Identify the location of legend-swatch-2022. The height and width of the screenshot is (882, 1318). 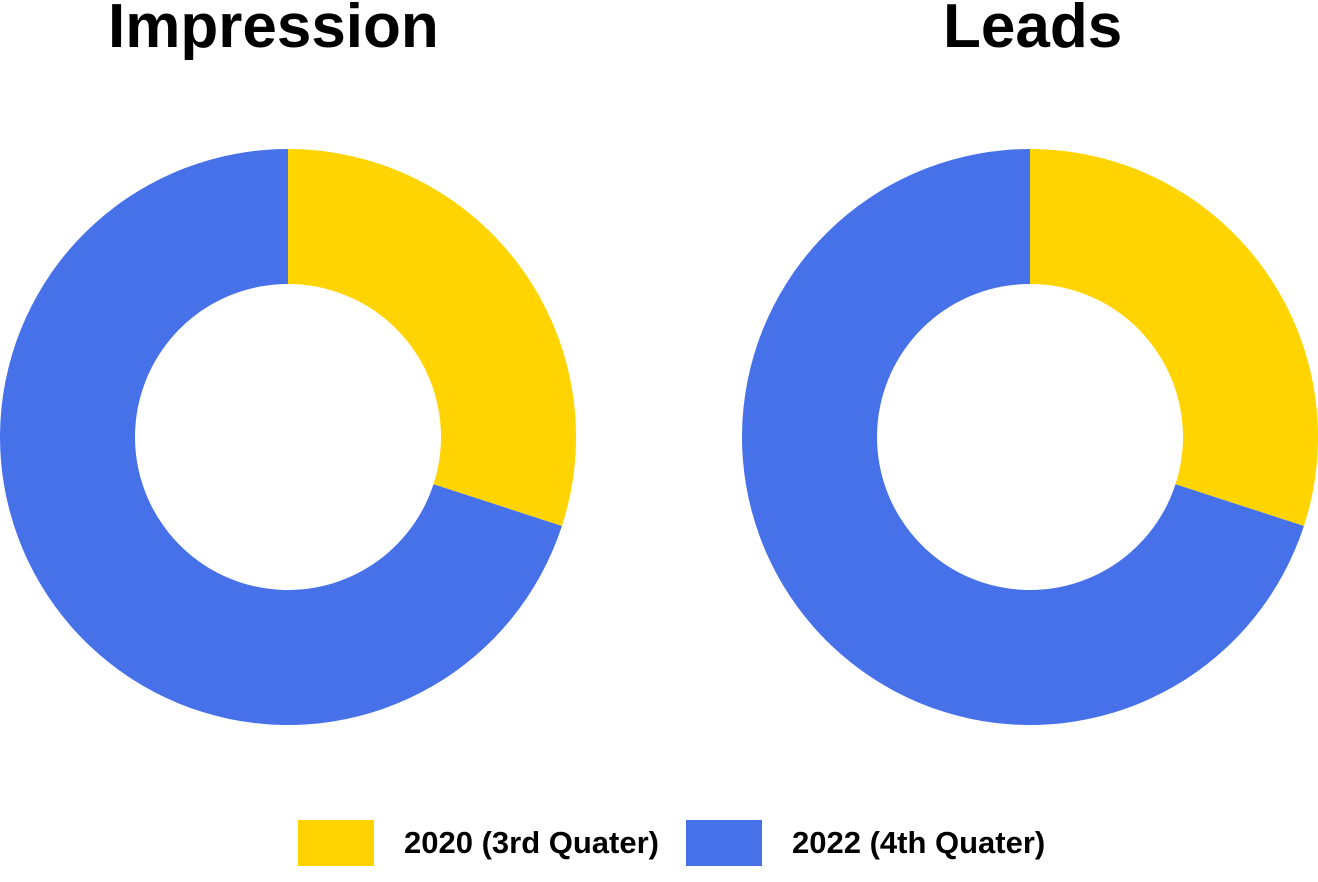
(724, 843).